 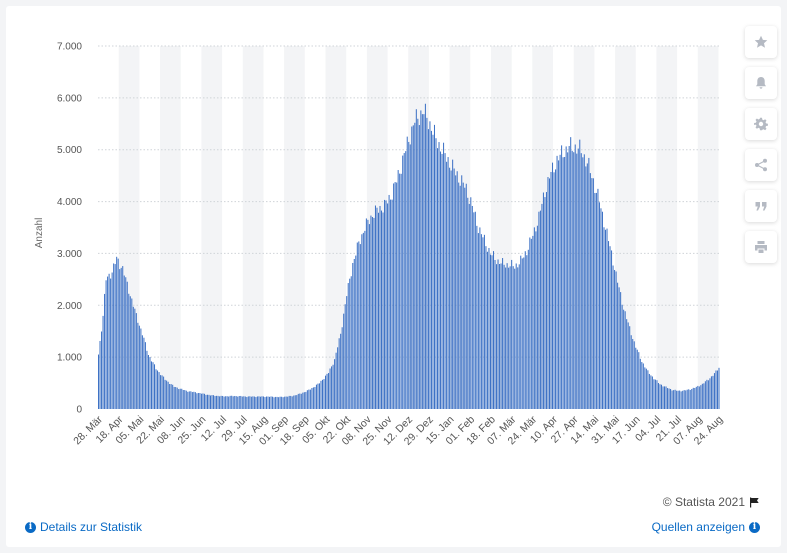 I want to click on share-button, so click(x=761, y=165).